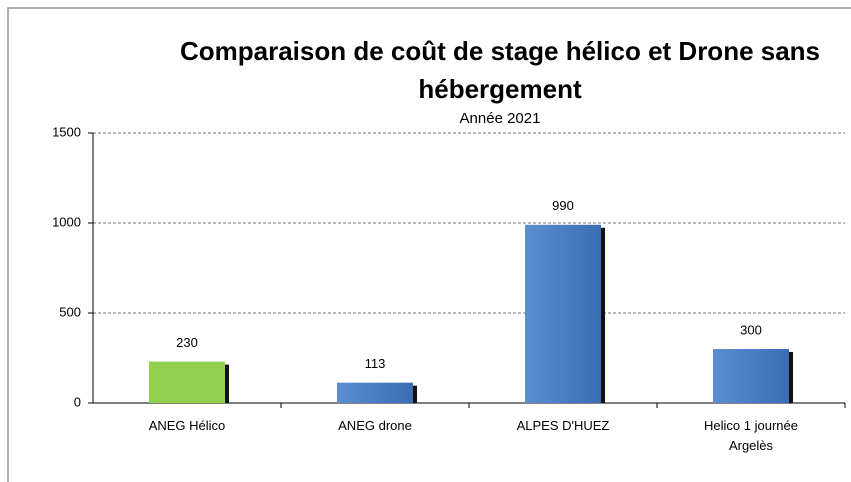  What do you see at coordinates (751, 329) in the screenshot?
I see `value-label: 300` at bounding box center [751, 329].